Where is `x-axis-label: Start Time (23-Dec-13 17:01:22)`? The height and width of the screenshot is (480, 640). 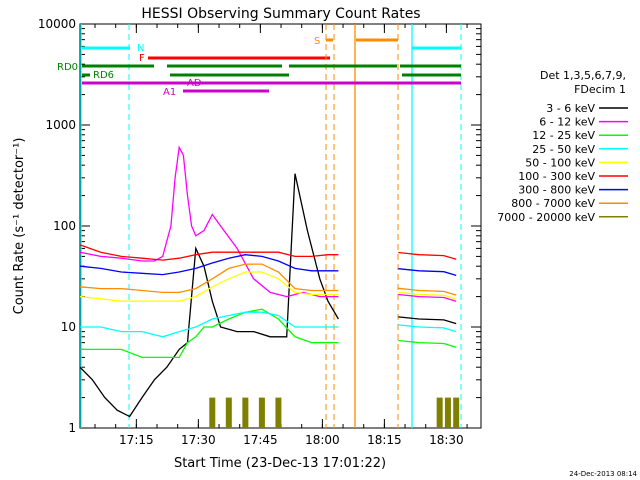
x-axis-label: Start Time (23-Dec-13 17:01:22) is located at coordinates (280, 463).